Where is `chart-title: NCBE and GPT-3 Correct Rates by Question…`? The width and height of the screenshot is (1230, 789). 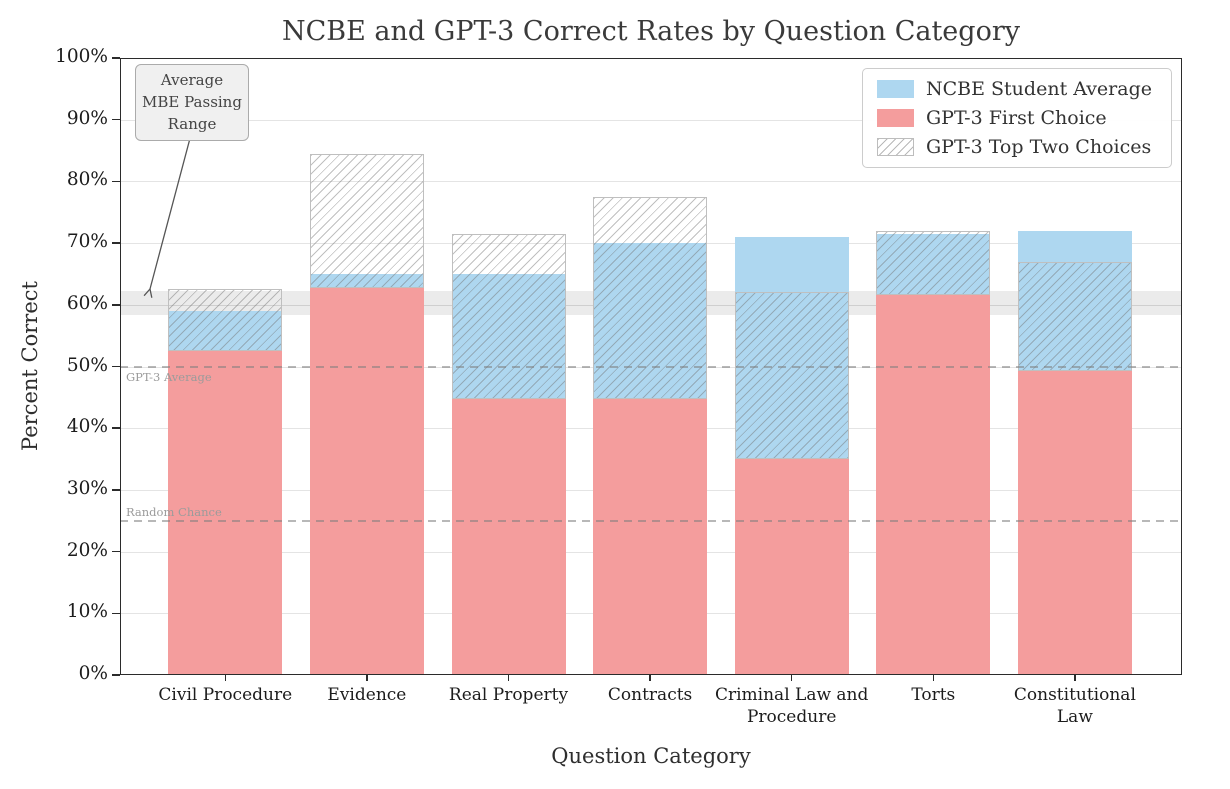 chart-title: NCBE and GPT-3 Correct Rates by Question… is located at coordinates (651, 31).